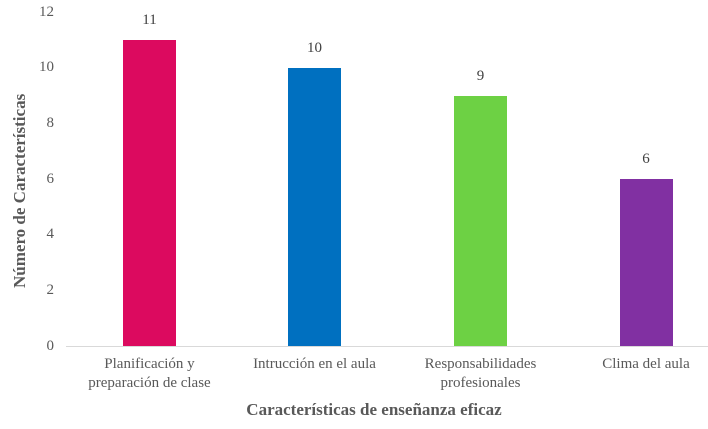 The height and width of the screenshot is (429, 708). What do you see at coordinates (480, 373) in the screenshot?
I see `x-tick-label: Responsabilidades profesionales` at bounding box center [480, 373].